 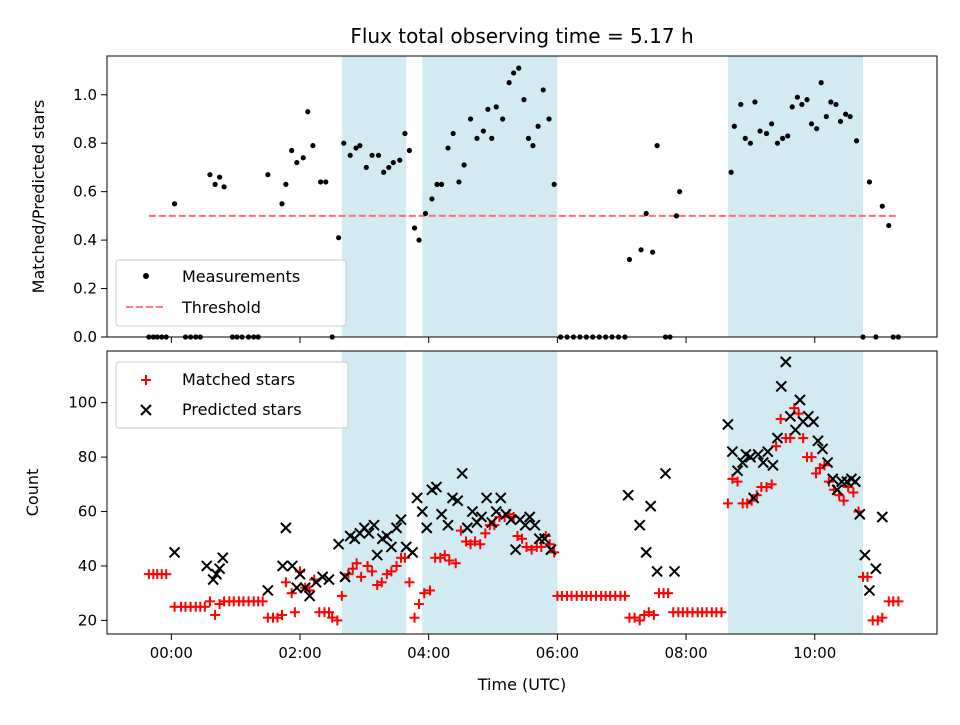 I want to click on y-tick-label: 0.4, so click(x=85, y=240).